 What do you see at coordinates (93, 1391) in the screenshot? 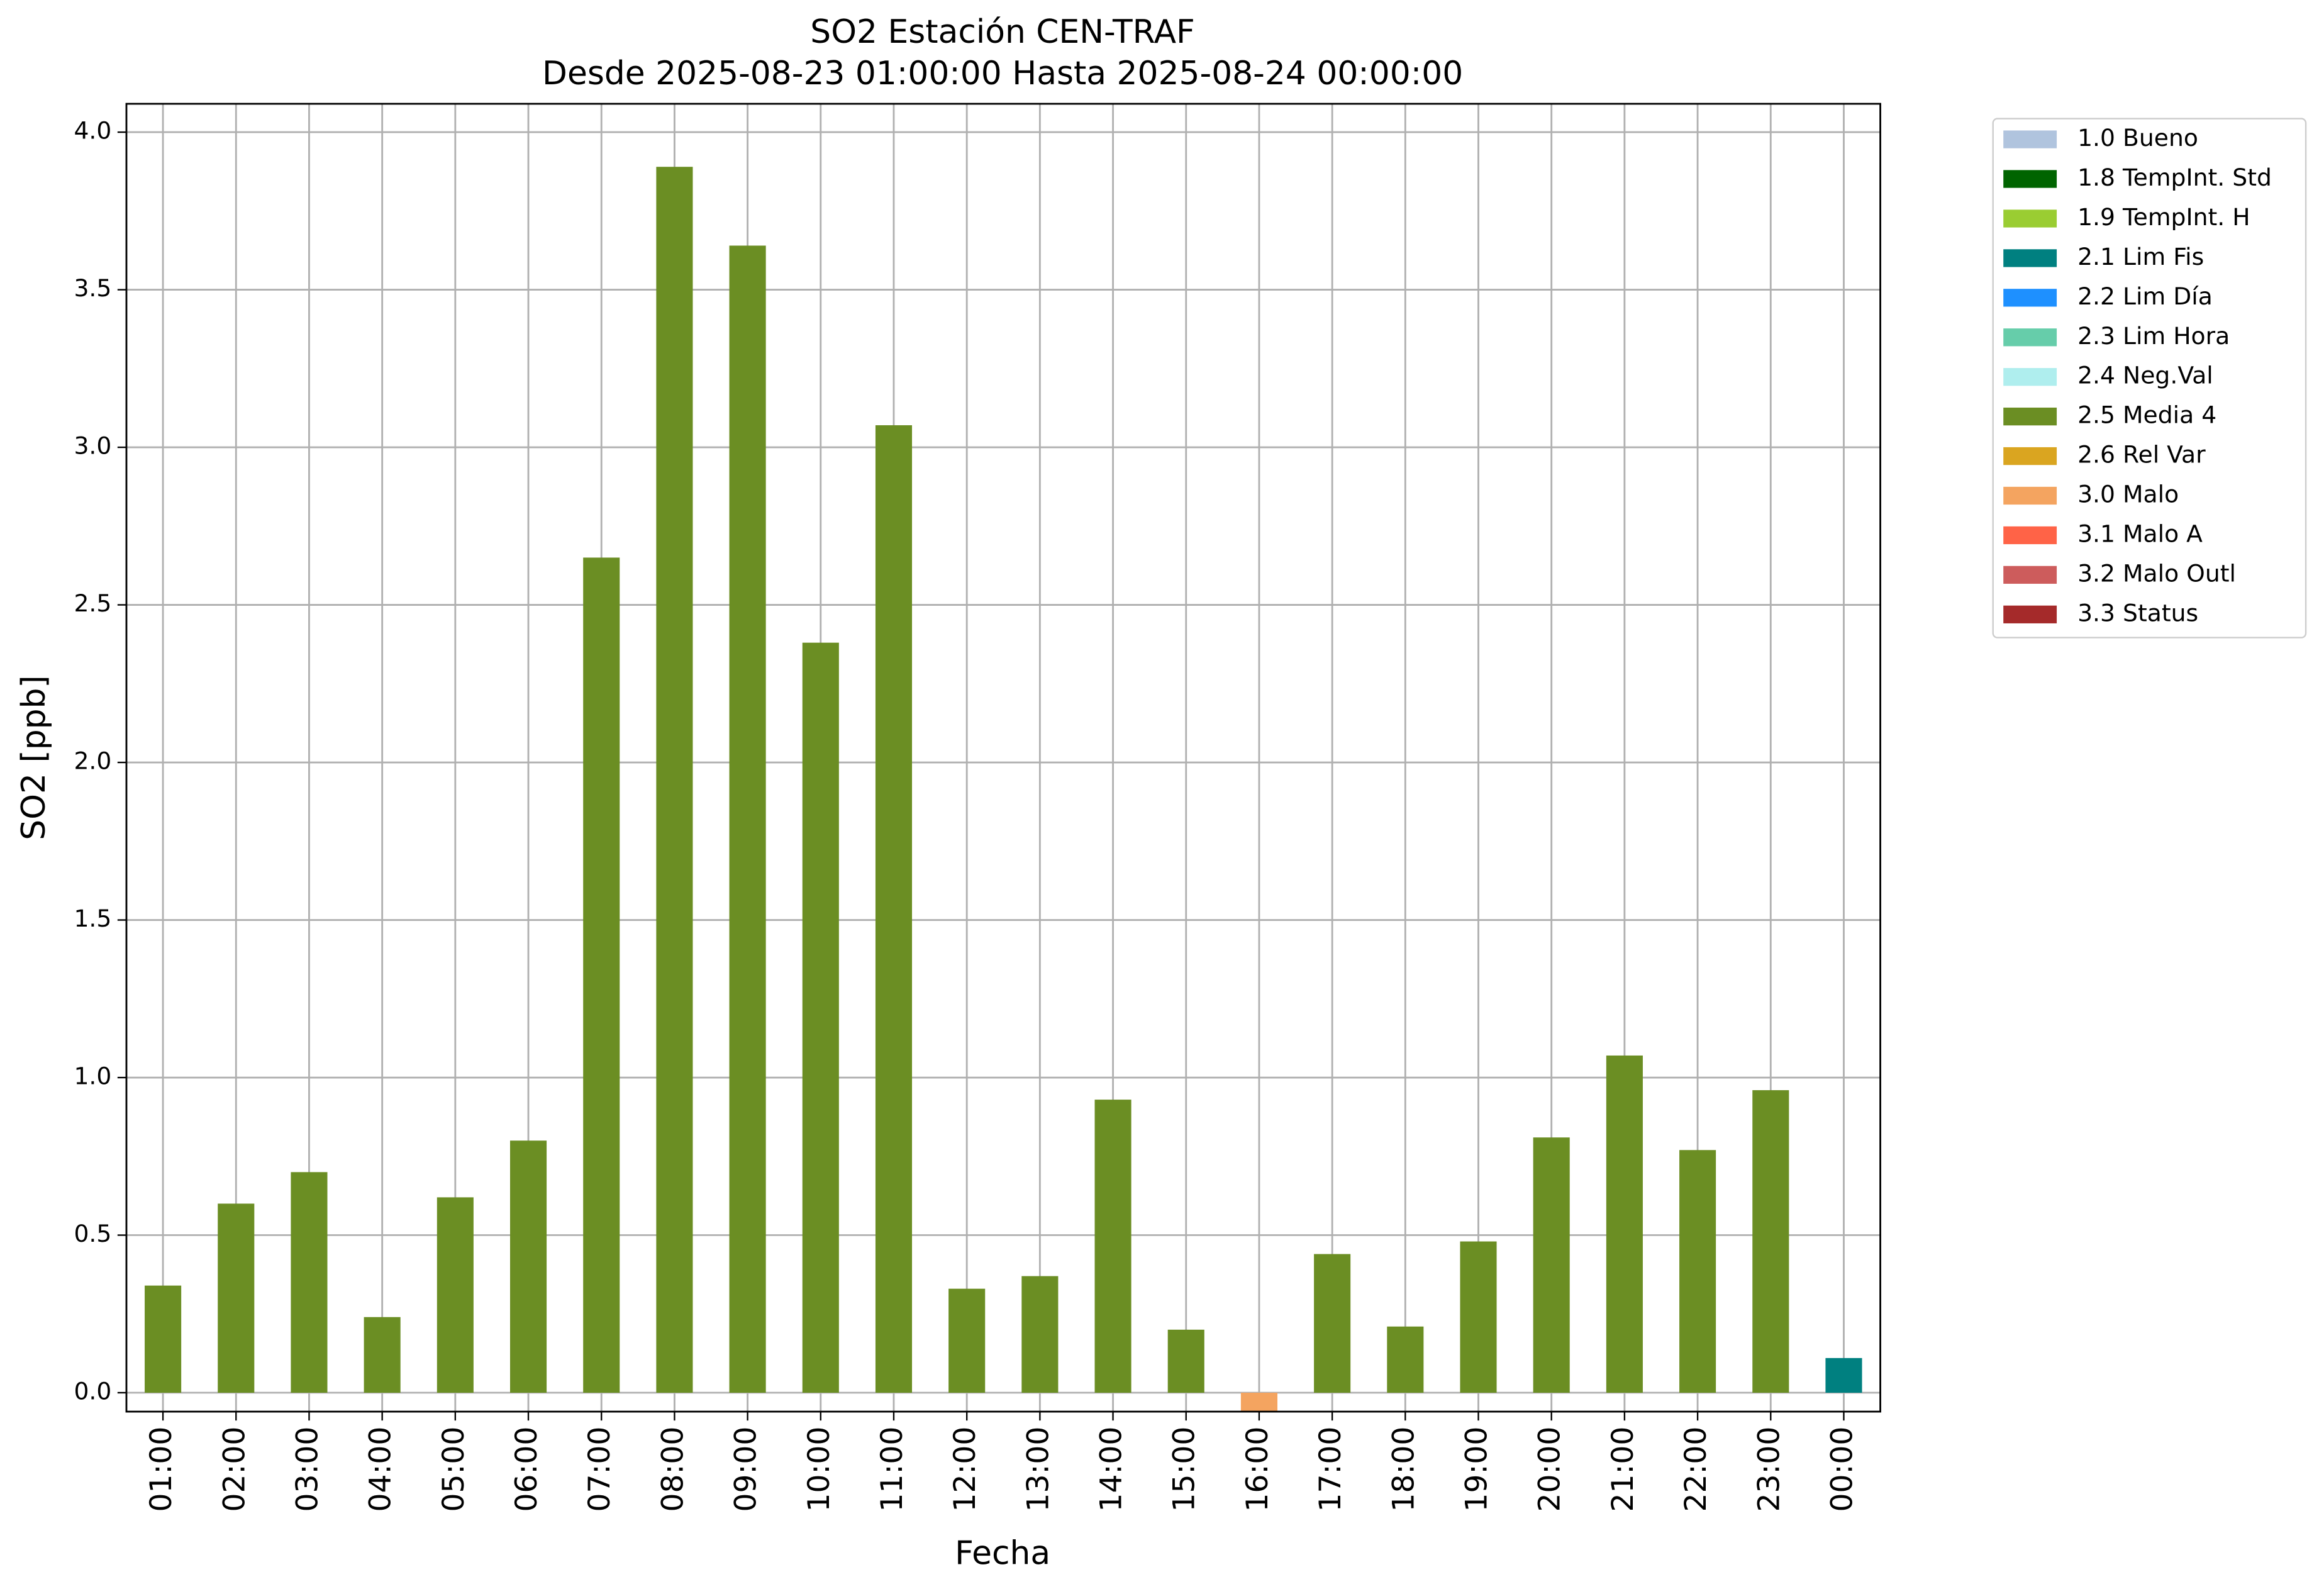
I see `y-tick-label: 0.0` at bounding box center [93, 1391].